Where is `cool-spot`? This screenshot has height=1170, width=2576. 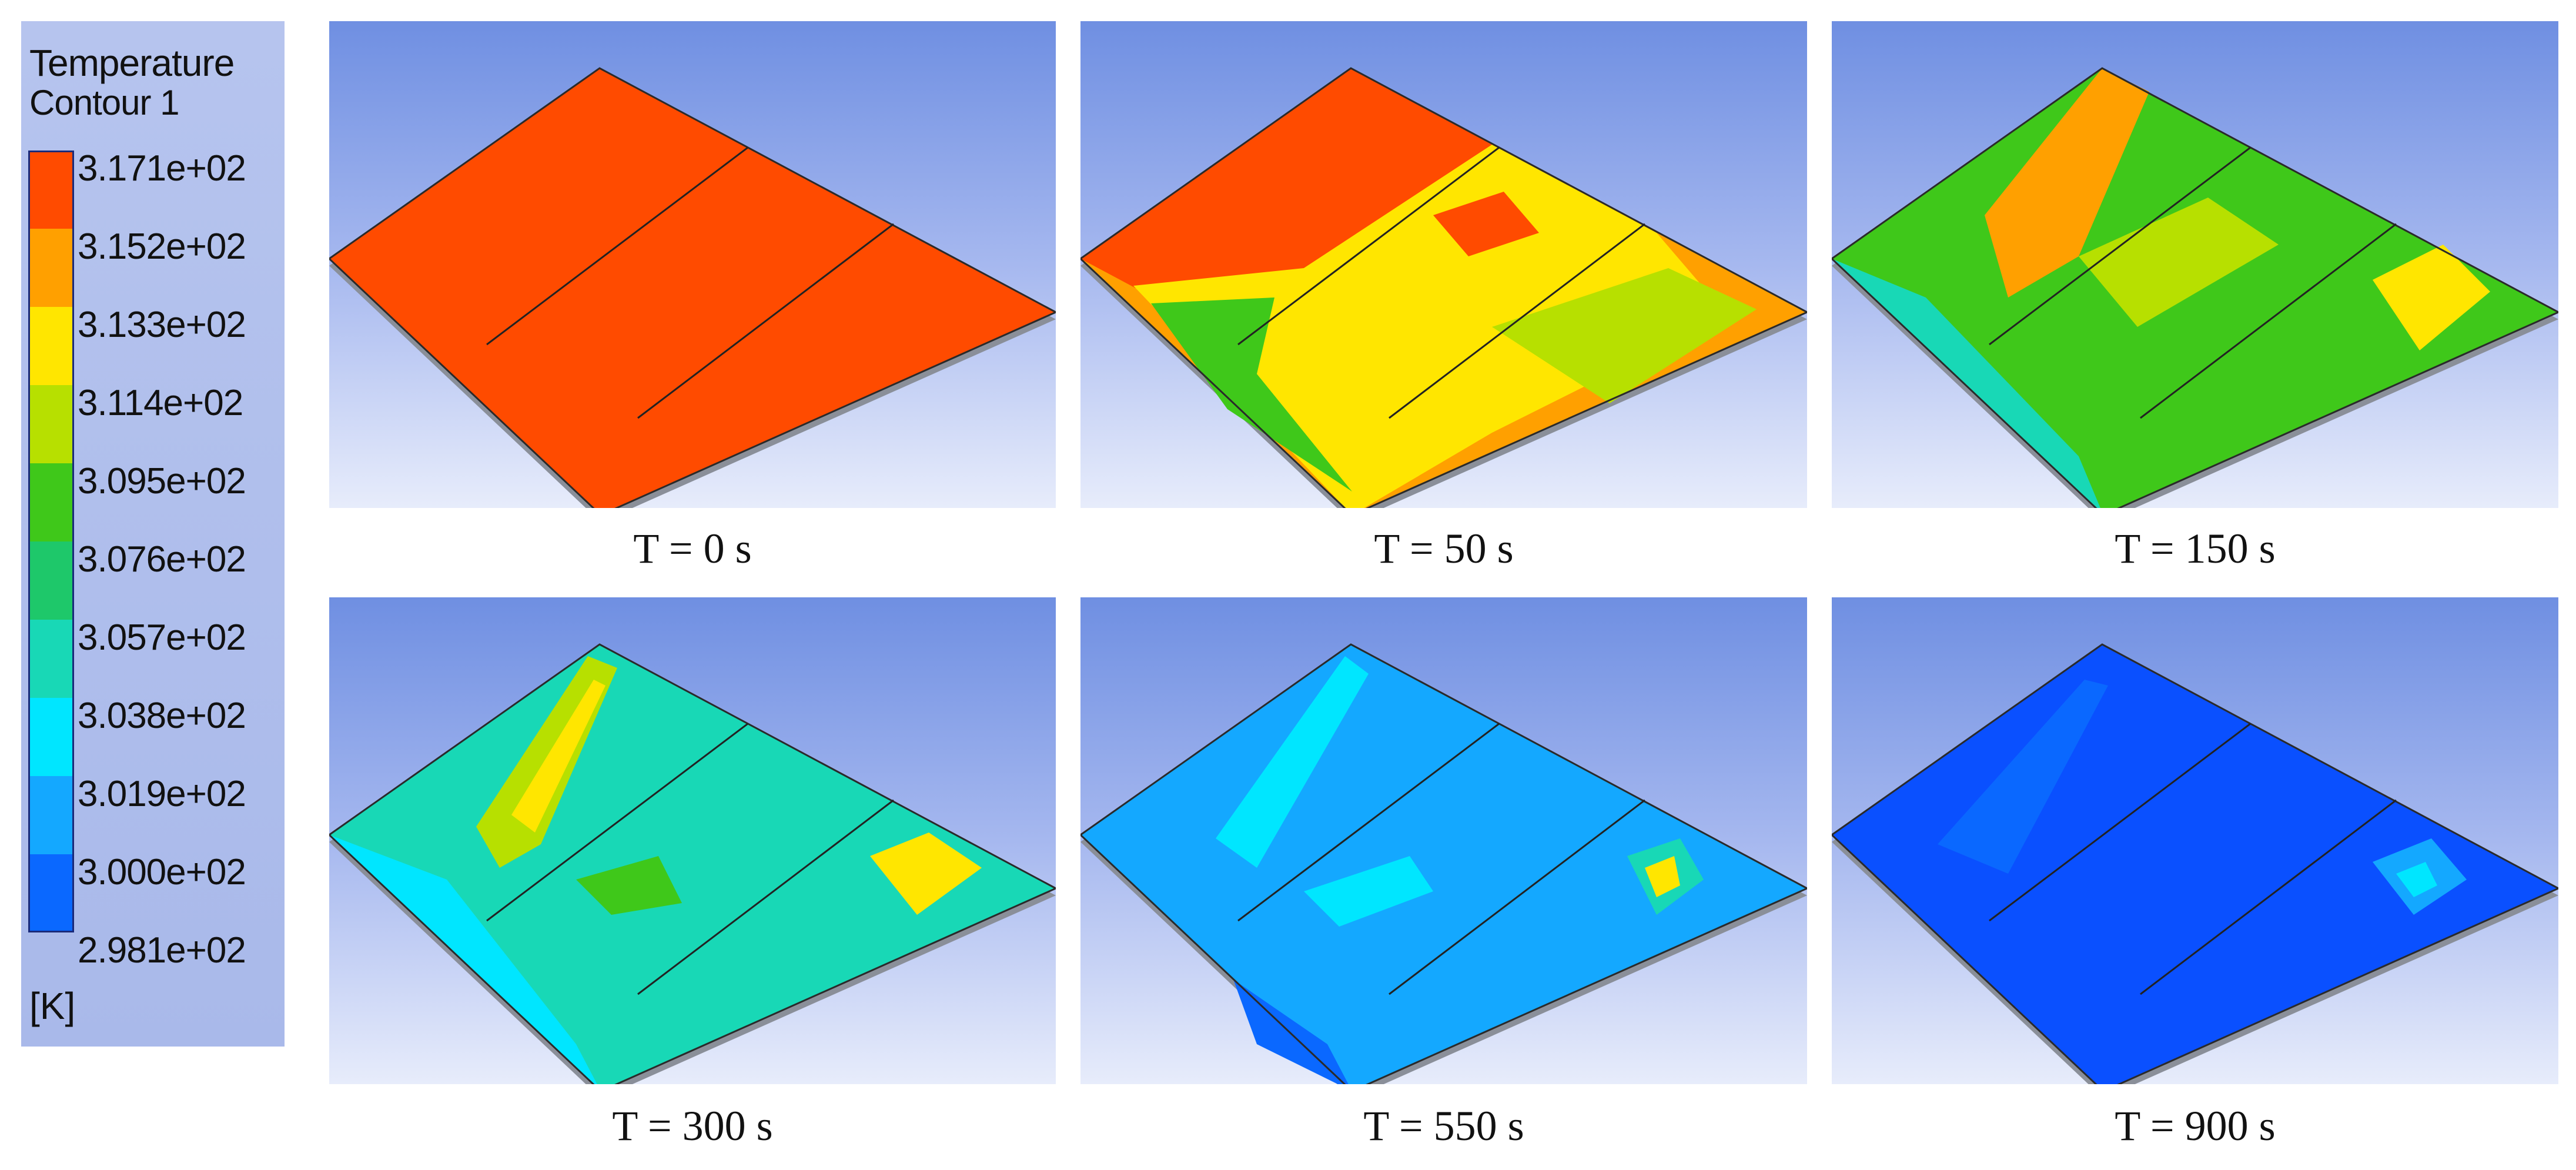 cool-spot is located at coordinates (1368, 891).